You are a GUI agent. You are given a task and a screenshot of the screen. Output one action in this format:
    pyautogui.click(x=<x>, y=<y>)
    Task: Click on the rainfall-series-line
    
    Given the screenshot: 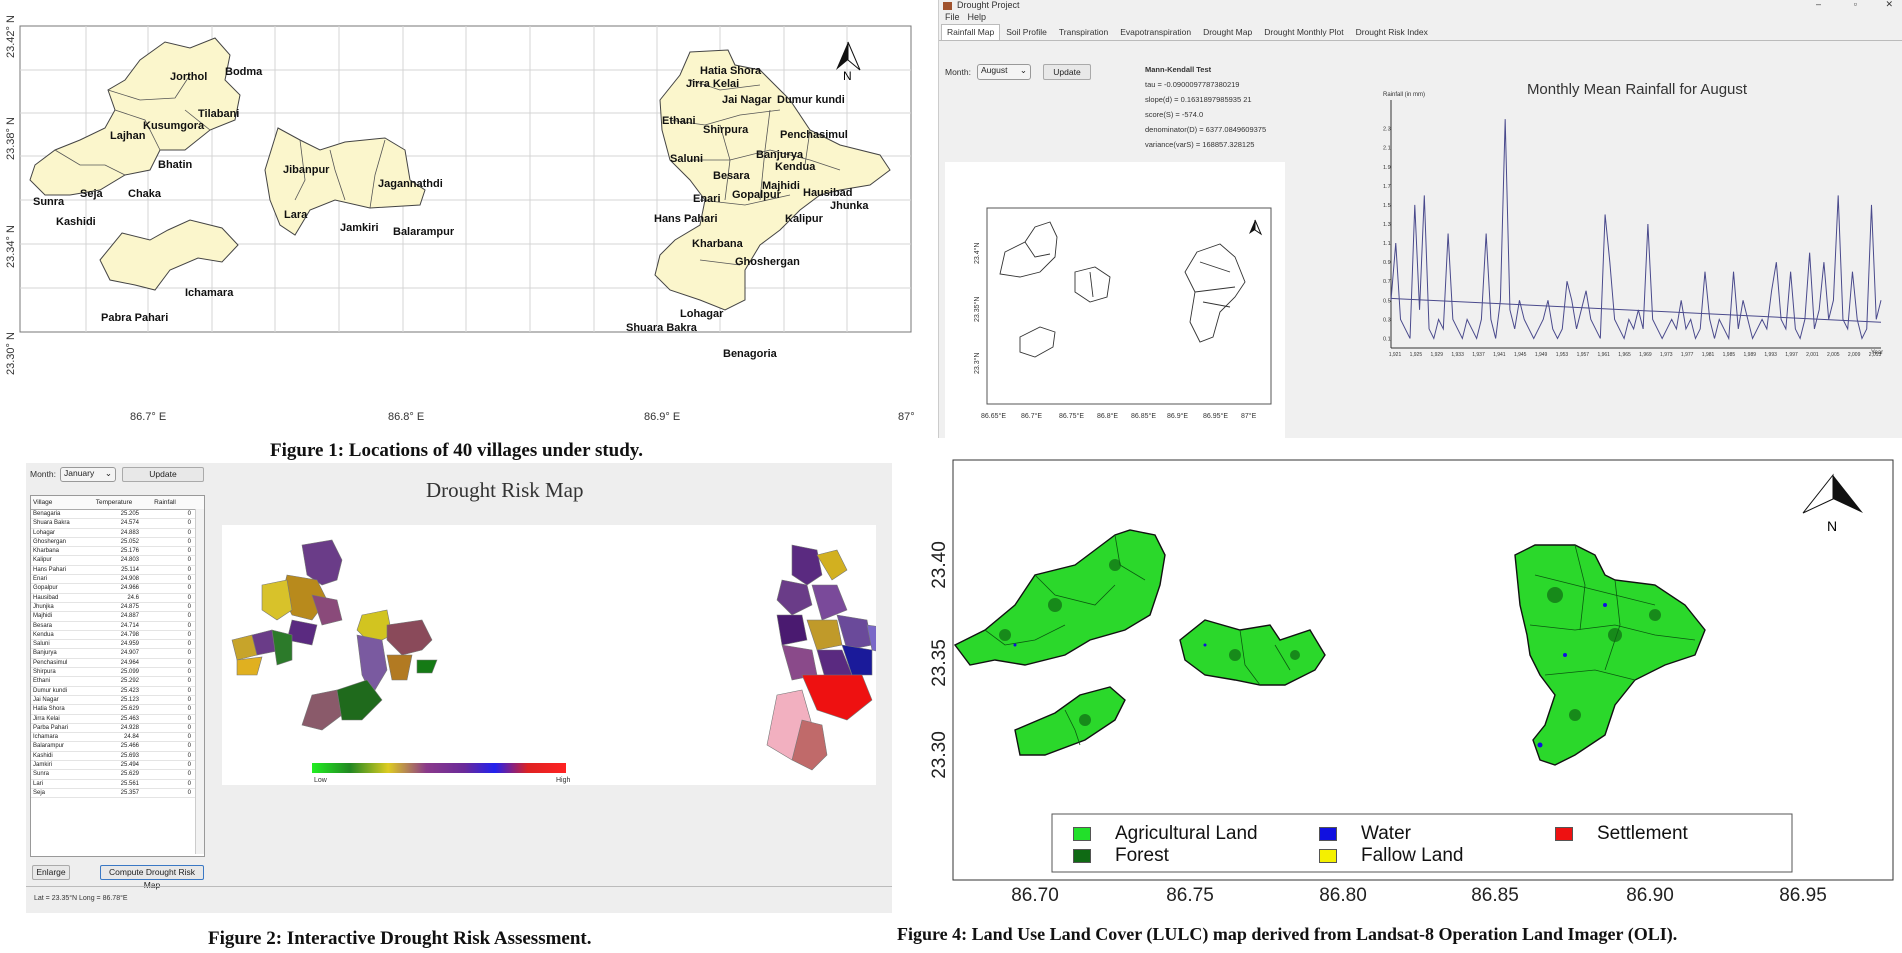 What is the action you would take?
    pyautogui.click(x=1636, y=230)
    